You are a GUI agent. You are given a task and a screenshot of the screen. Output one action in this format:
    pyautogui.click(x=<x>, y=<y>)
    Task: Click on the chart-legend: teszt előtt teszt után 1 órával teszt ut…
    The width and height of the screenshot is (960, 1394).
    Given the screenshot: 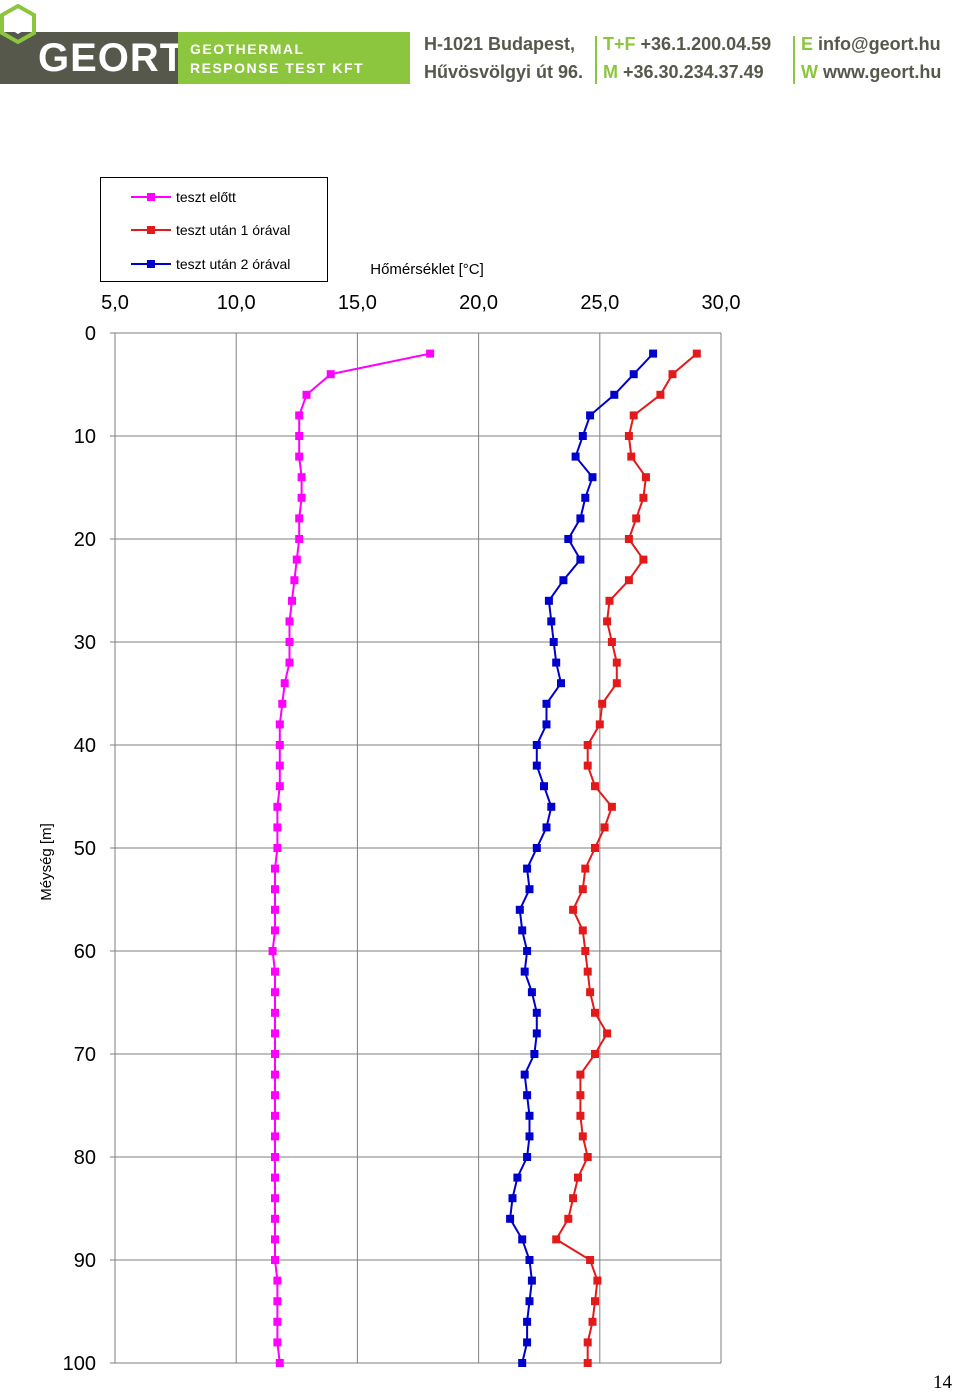 What is the action you would take?
    pyautogui.click(x=214, y=229)
    